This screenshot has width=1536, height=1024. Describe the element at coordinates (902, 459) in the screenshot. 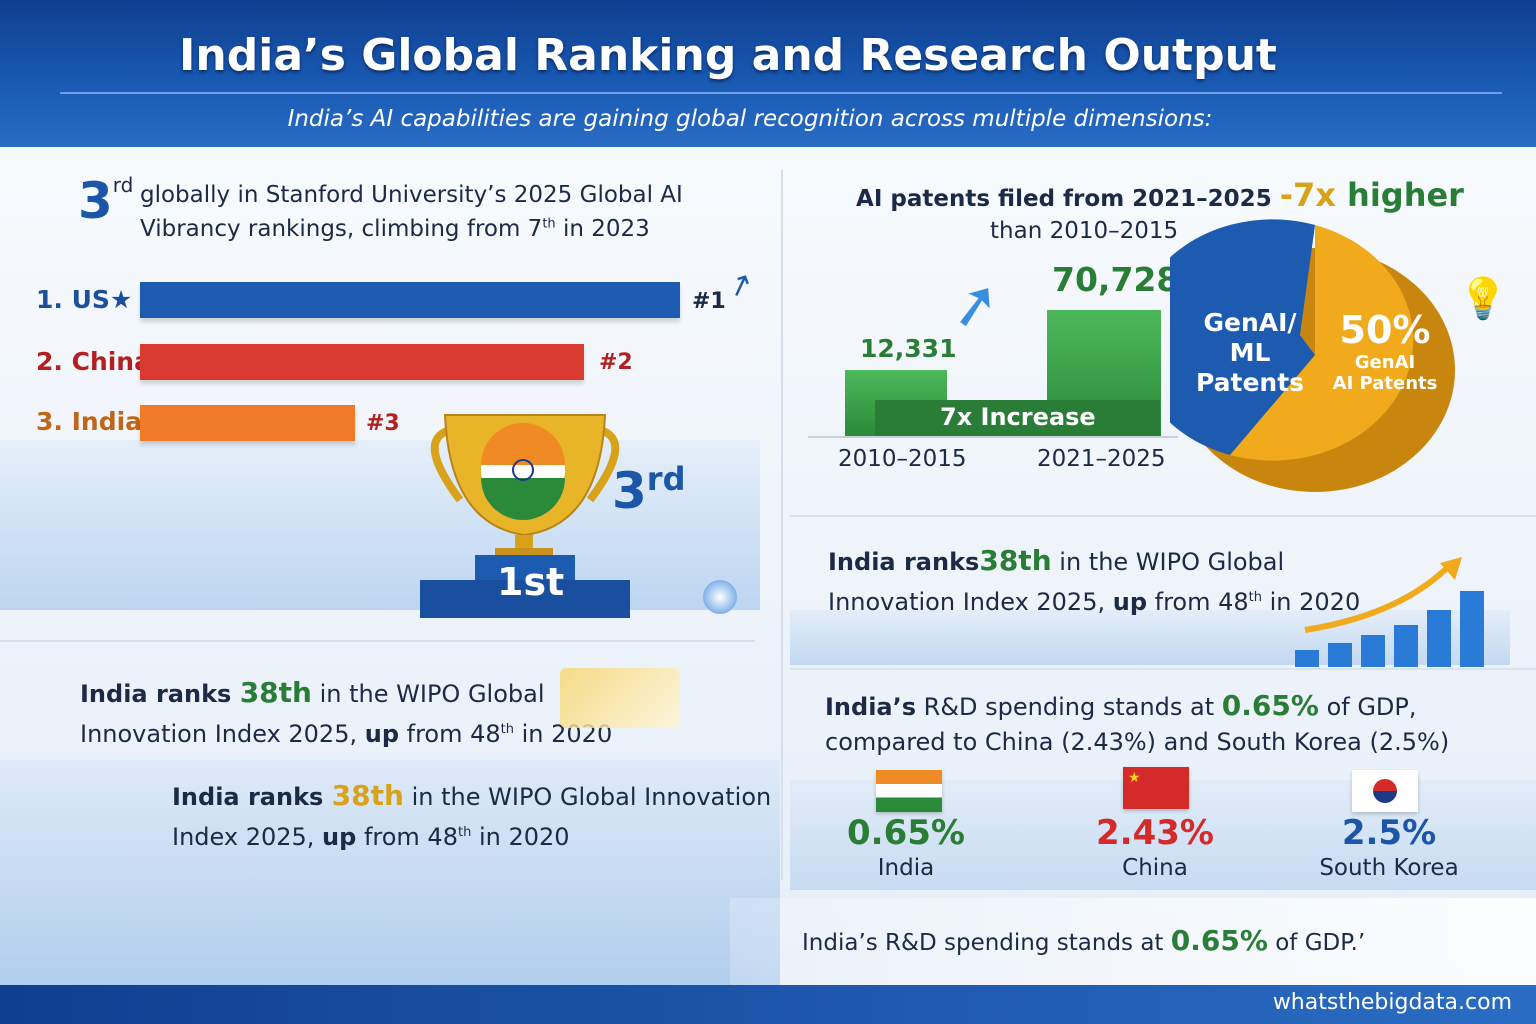

I see `period-2010-2015: 2010–2015` at that location.